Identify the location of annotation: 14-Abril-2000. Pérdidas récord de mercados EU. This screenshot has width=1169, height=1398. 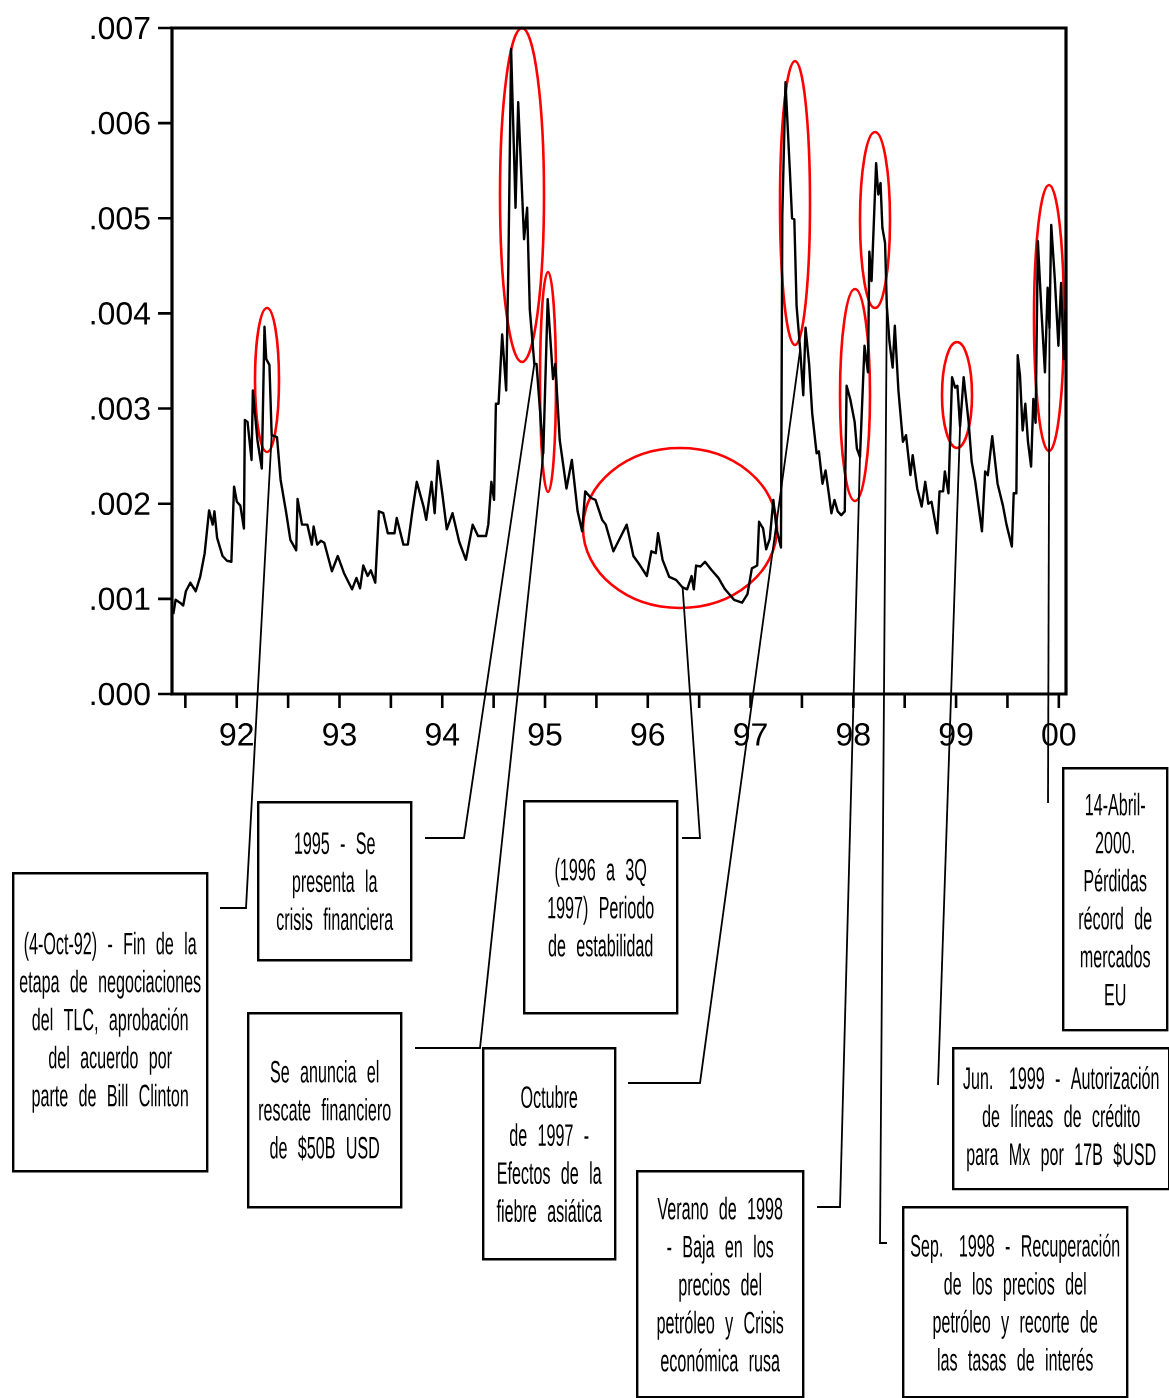
(1115, 899).